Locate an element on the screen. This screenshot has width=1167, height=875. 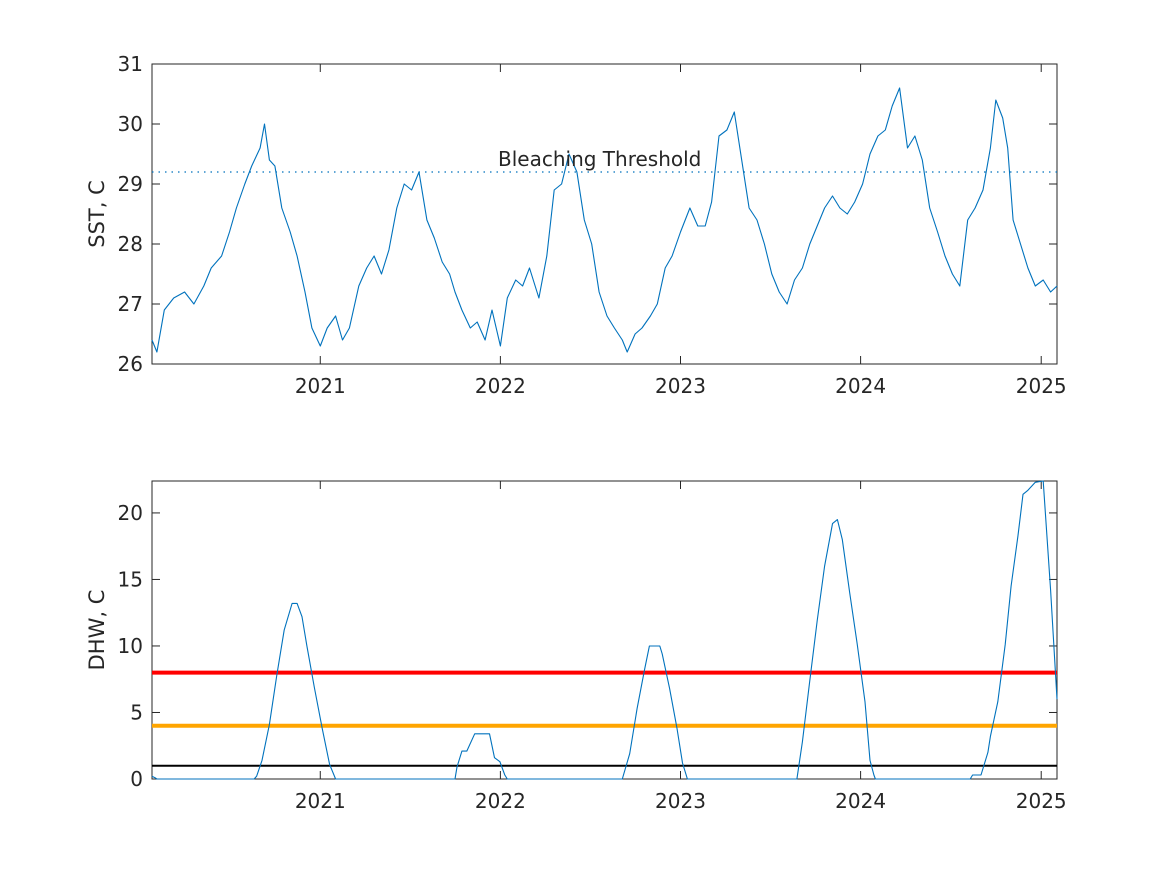
dhw-x-tick-label: 2024 is located at coordinates (860, 801).